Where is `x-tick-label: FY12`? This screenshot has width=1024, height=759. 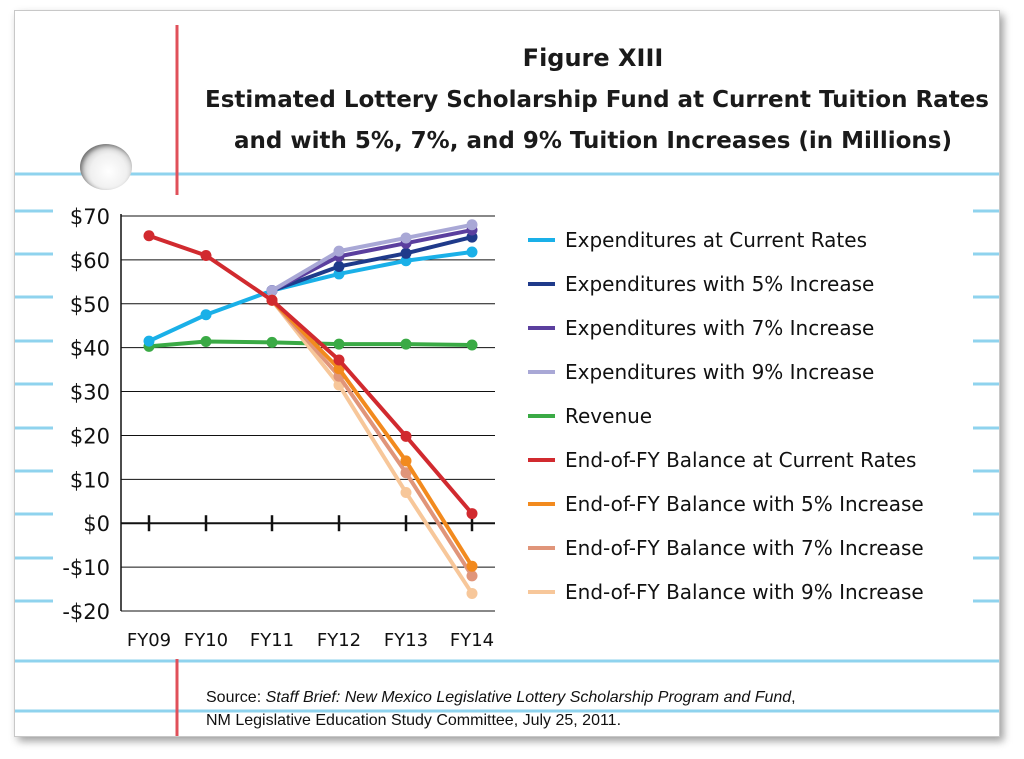 x-tick-label: FY12 is located at coordinates (339, 640).